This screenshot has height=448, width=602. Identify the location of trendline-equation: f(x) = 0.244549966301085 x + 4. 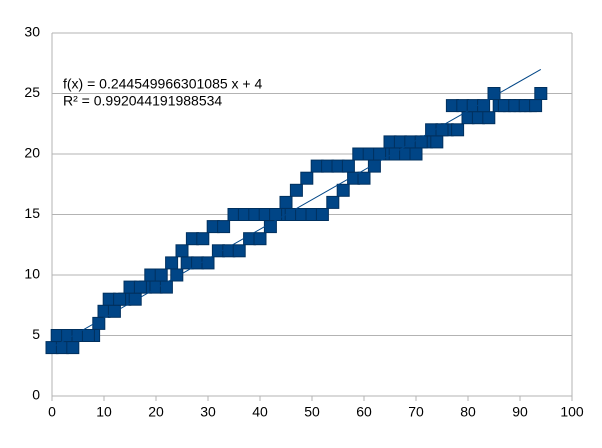
(162, 84).